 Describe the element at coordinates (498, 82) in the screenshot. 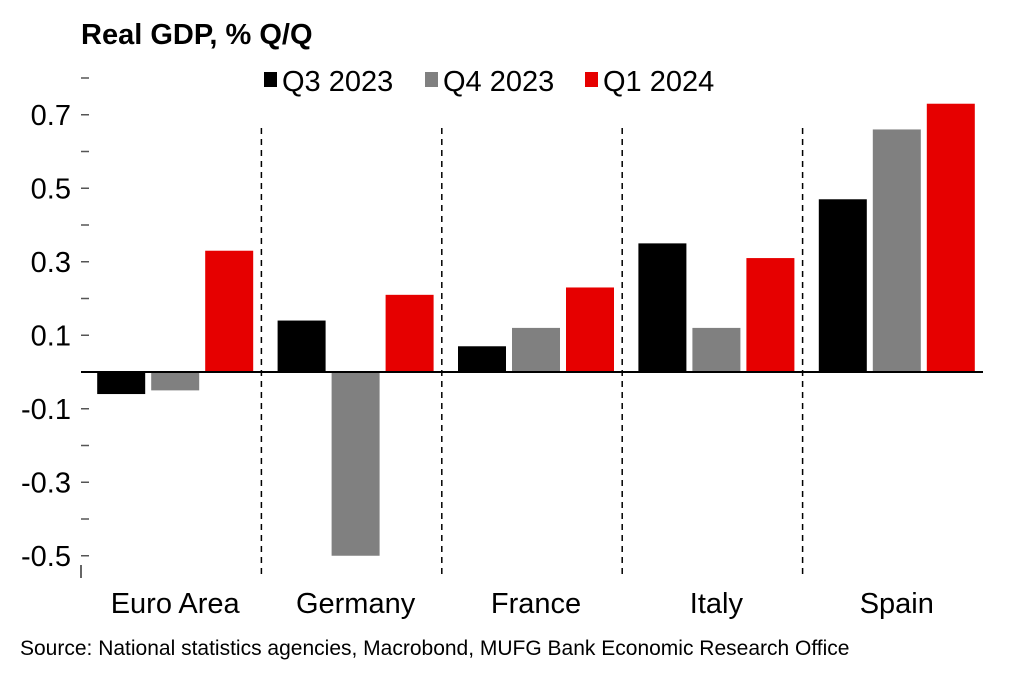

I see `legend-label: Q4 2023` at that location.